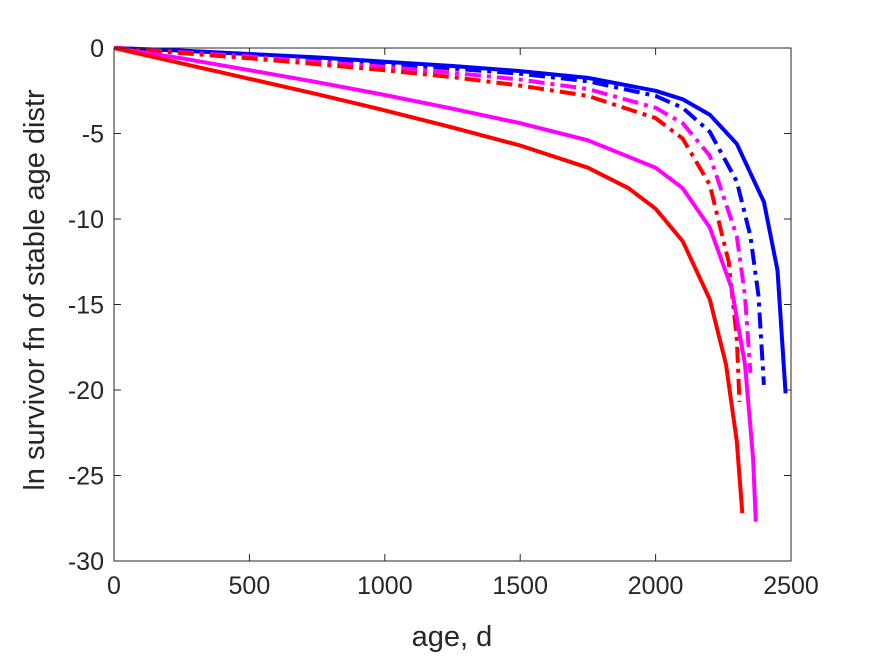 The image size is (875, 656). Describe the element at coordinates (86, 220) in the screenshot. I see `y-tick-label: -10` at that location.